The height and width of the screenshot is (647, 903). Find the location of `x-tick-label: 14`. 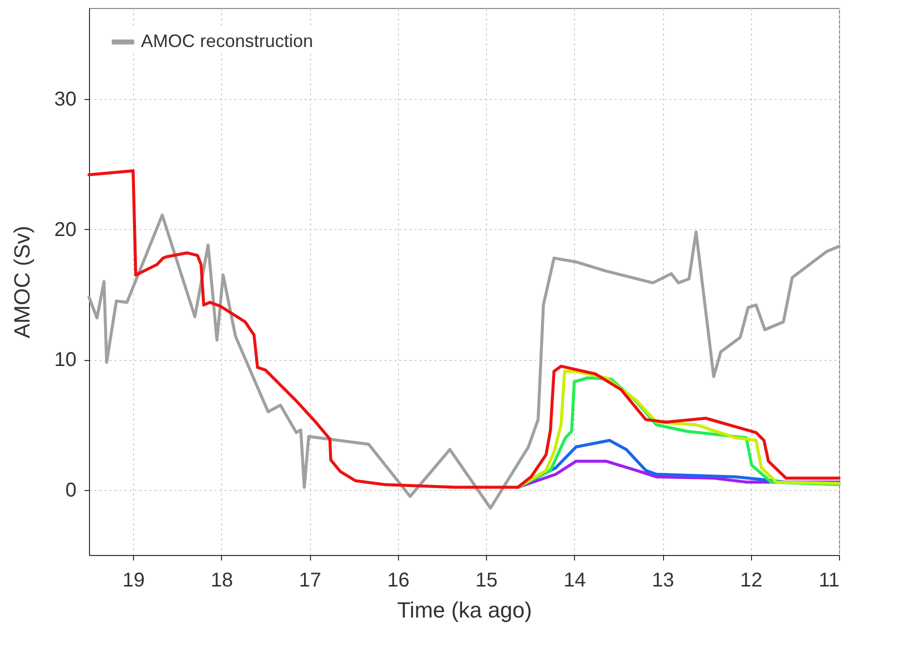

x-tick-label: 14 is located at coordinates (575, 581).